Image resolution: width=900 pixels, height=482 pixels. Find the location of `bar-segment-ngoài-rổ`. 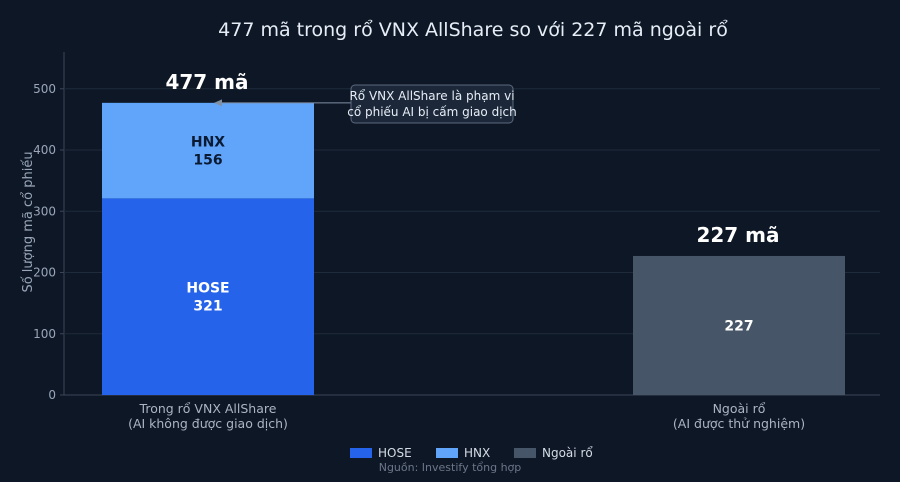

bar-segment-ngoài-rổ is located at coordinates (739, 325).